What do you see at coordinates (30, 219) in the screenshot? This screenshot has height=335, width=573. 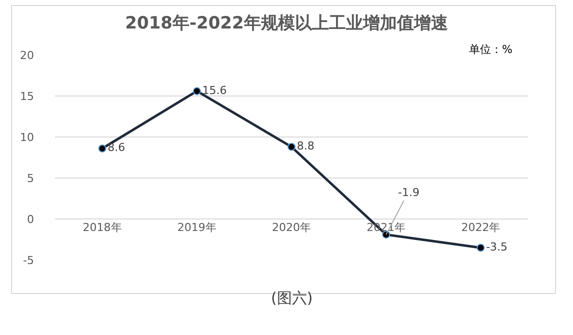 I see `y-tick-label: 0` at bounding box center [30, 219].